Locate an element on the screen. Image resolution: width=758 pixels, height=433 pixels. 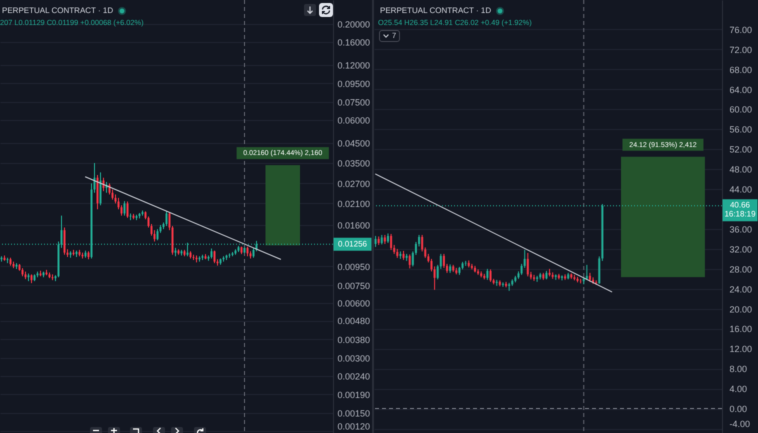
y-tick-label: 0.00300 is located at coordinates (354, 359).